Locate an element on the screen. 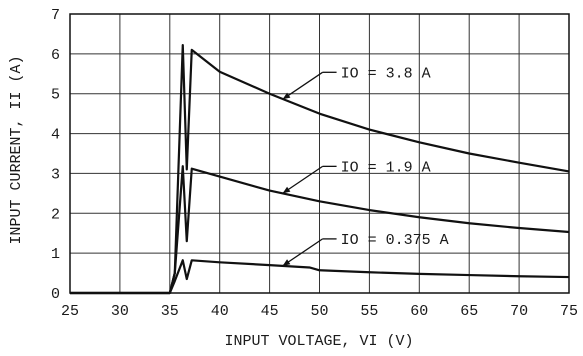  annotation-label: IO = 3.8 A is located at coordinates (386, 73).